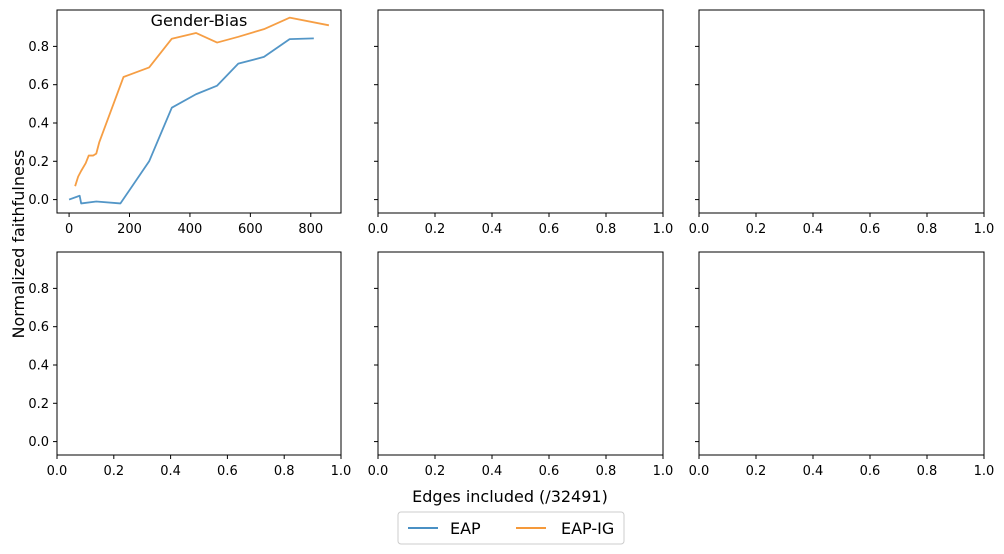  I want to click on x-tick-label: 600, so click(250, 229).